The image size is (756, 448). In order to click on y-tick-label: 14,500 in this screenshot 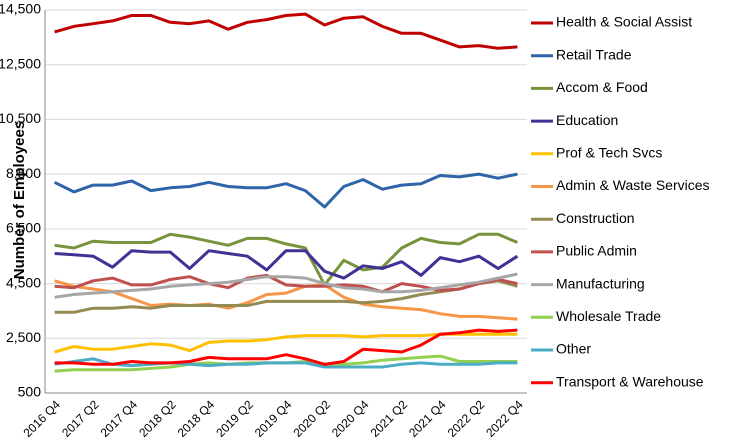, I will do `click(20, 9)`.